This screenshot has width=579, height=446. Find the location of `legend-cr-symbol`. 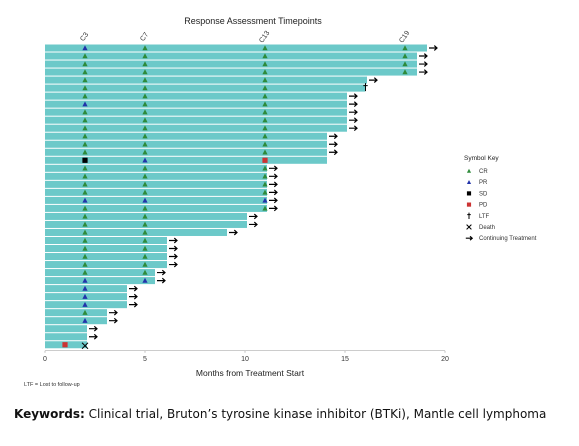

legend-cr-symbol is located at coordinates (469, 170).